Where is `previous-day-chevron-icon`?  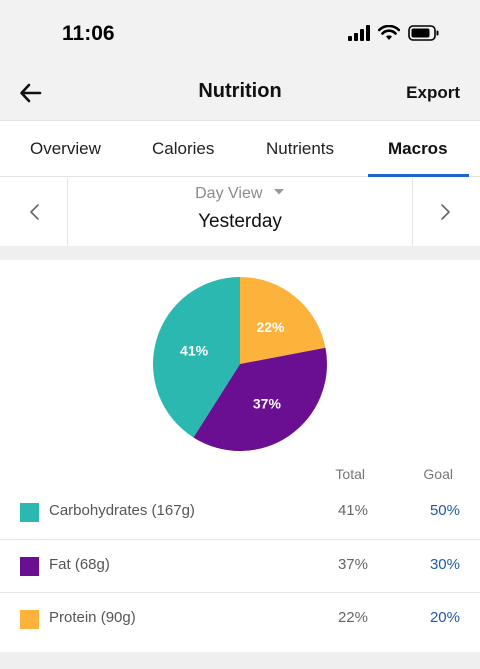
previous-day-chevron-icon is located at coordinates (35, 212).